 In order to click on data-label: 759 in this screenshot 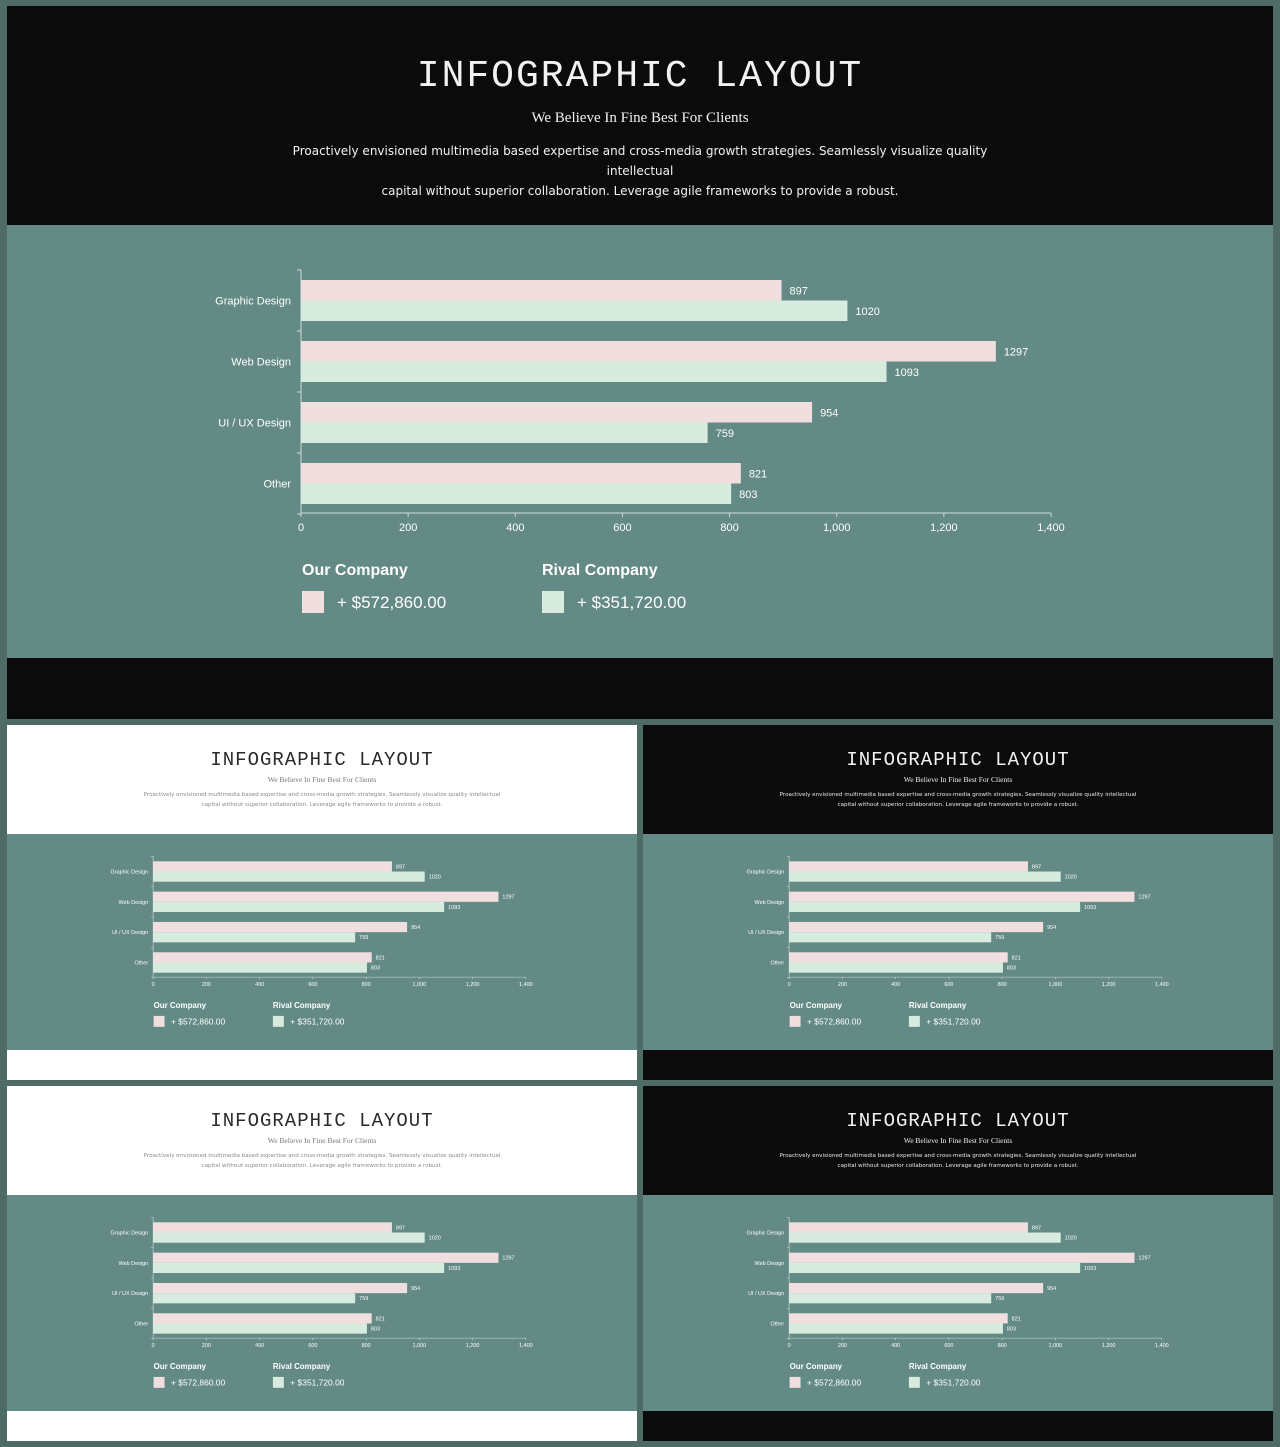, I will do `click(363, 938)`.